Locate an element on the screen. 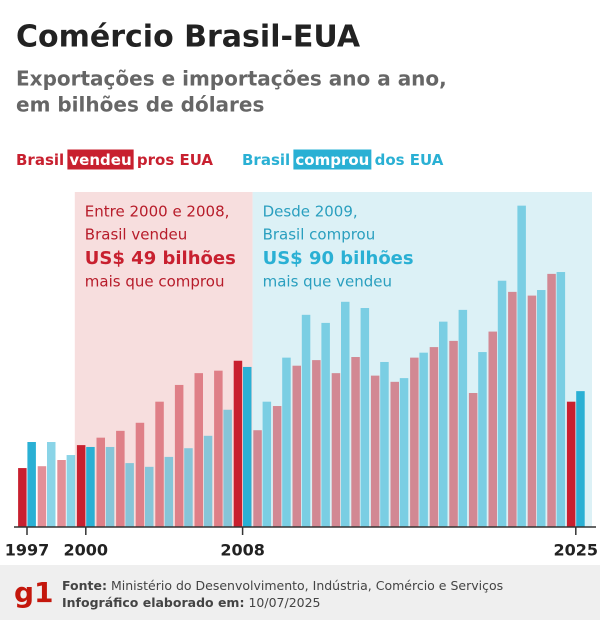 This screenshot has height=624, width=600. legend-part: vendeu is located at coordinates (100, 160).